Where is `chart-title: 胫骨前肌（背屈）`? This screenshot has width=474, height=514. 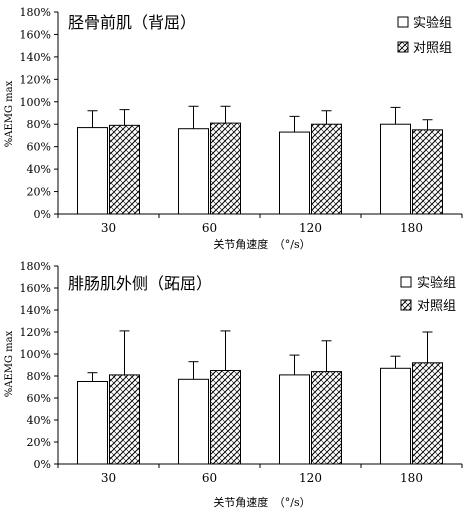
chart-title: 胫骨前肌（背屈） is located at coordinates (132, 22).